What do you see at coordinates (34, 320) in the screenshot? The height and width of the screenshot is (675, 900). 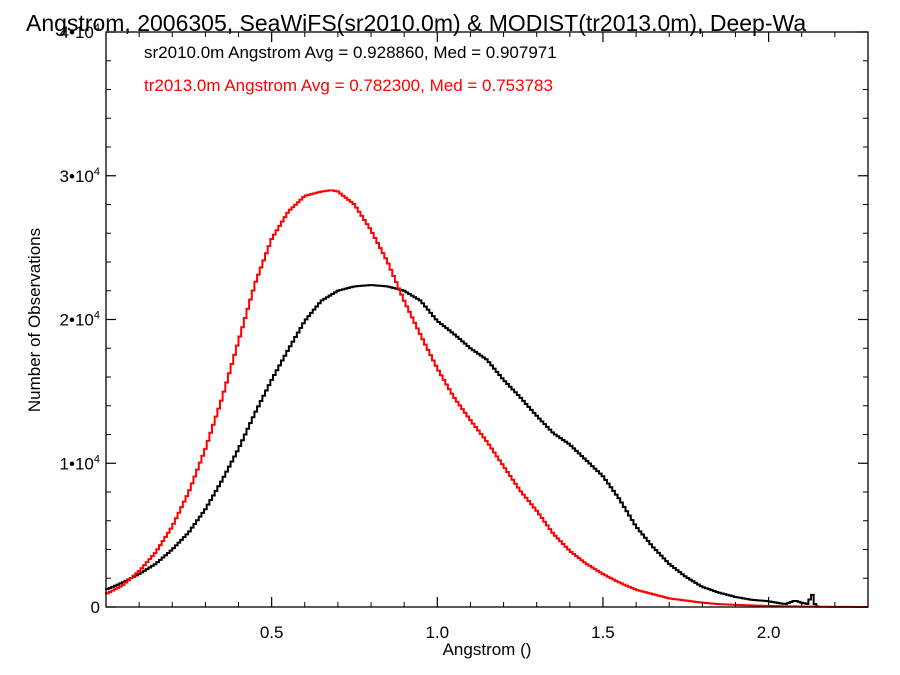 I see `y-axis-label: Number of Observations` at bounding box center [34, 320].